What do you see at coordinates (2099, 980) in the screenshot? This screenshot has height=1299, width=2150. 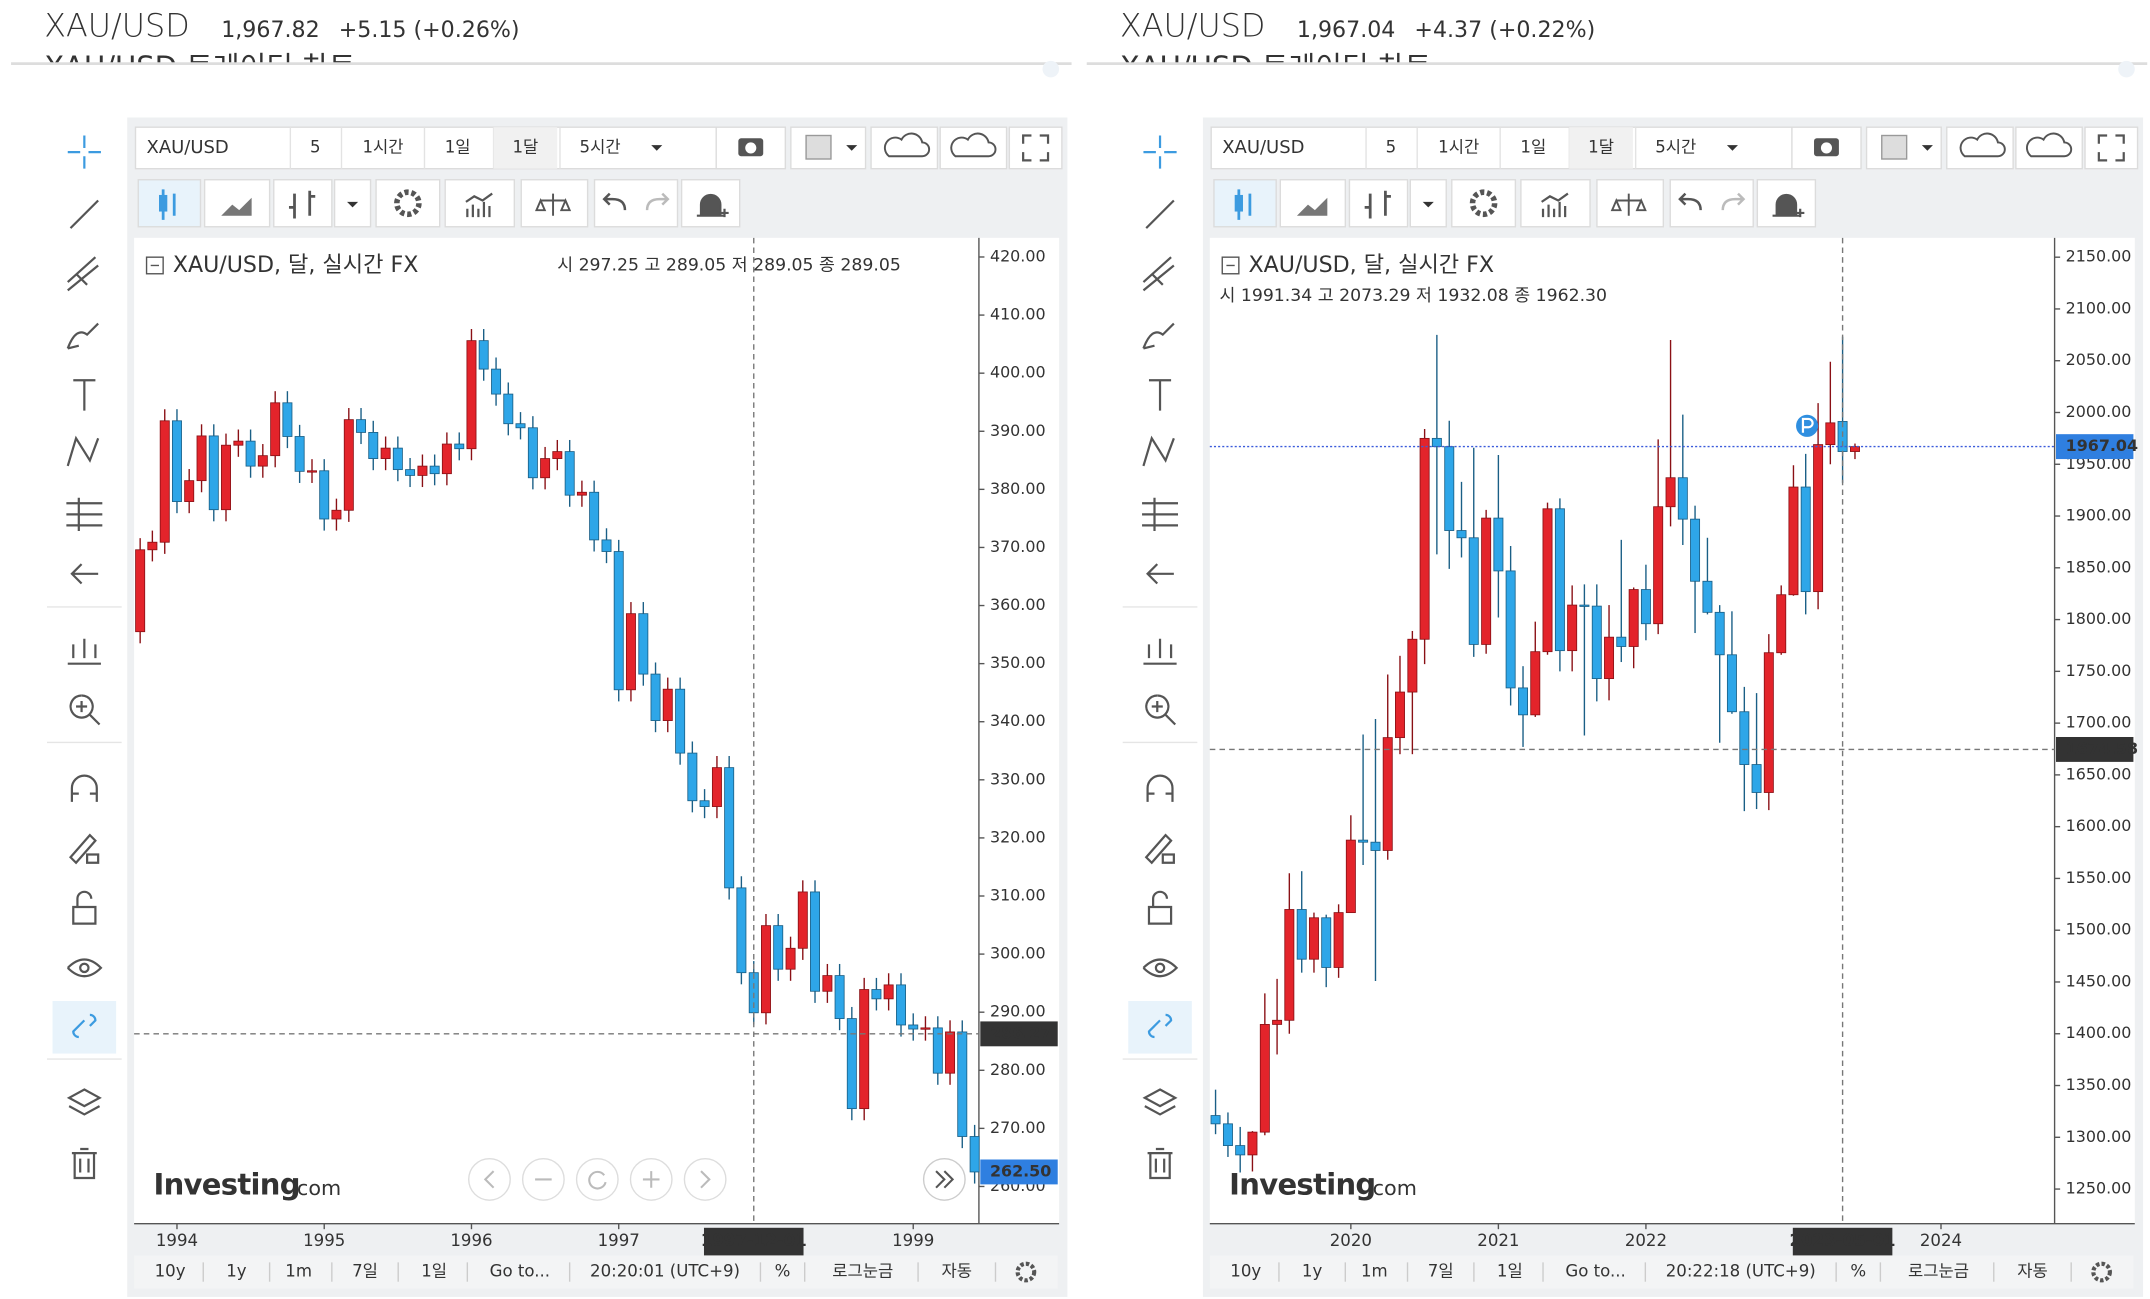 I see `y-tick-label: 1450.00` at bounding box center [2099, 980].